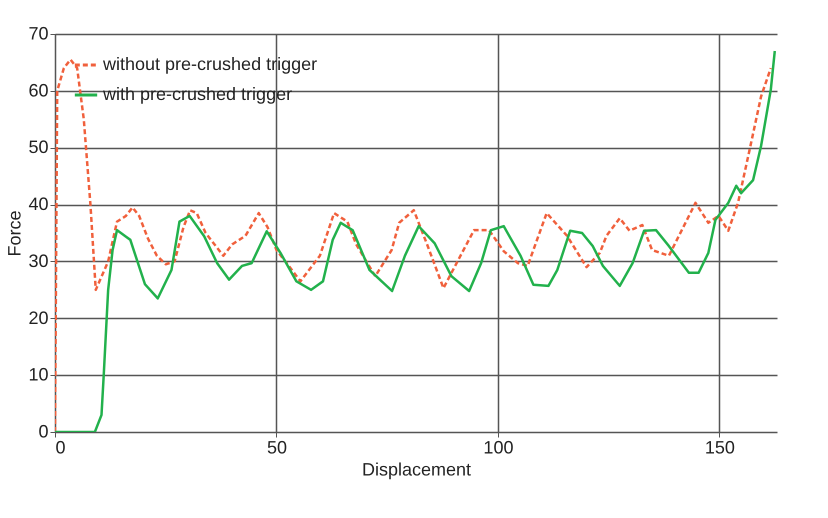  I want to click on y-tick-label: 70, so click(38, 34).